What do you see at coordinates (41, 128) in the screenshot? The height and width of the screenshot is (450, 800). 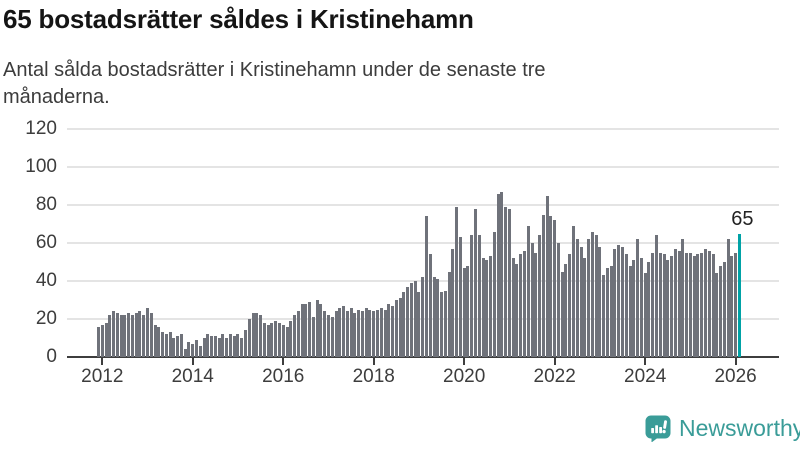 I see `y-axis-label: 120` at bounding box center [41, 128].